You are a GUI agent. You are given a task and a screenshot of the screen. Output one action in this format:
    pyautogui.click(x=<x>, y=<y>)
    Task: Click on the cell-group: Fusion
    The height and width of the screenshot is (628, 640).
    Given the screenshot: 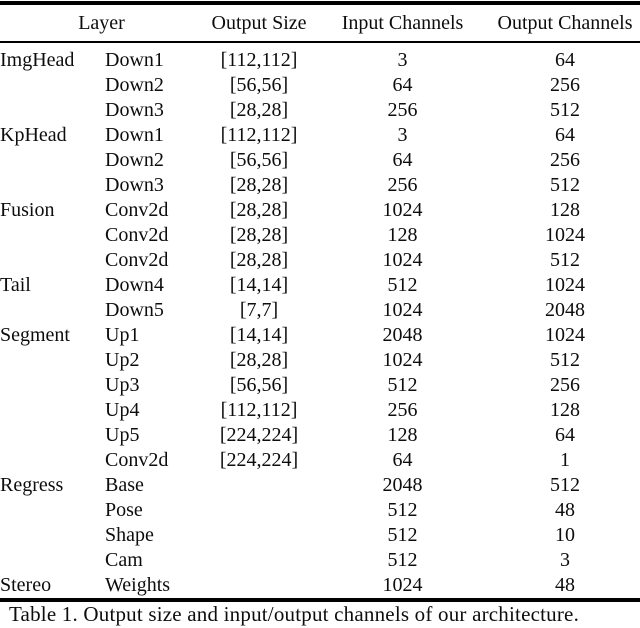 What is the action you would take?
    pyautogui.click(x=27, y=210)
    